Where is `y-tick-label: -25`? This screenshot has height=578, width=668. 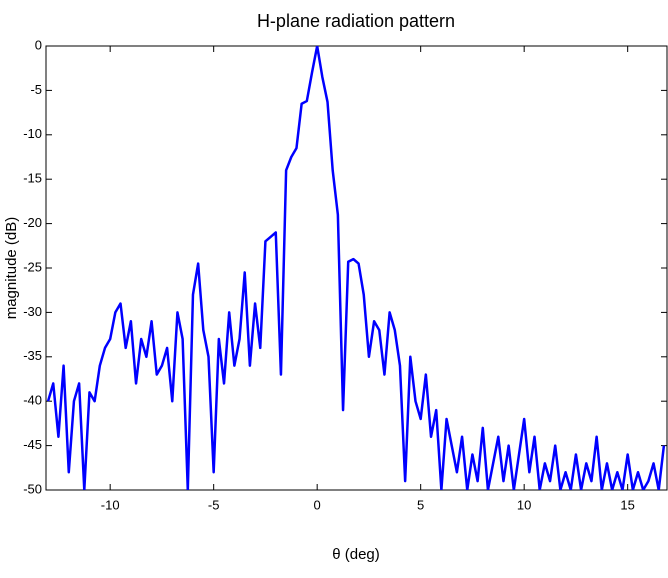
y-tick-label: -25 is located at coordinates (32, 266).